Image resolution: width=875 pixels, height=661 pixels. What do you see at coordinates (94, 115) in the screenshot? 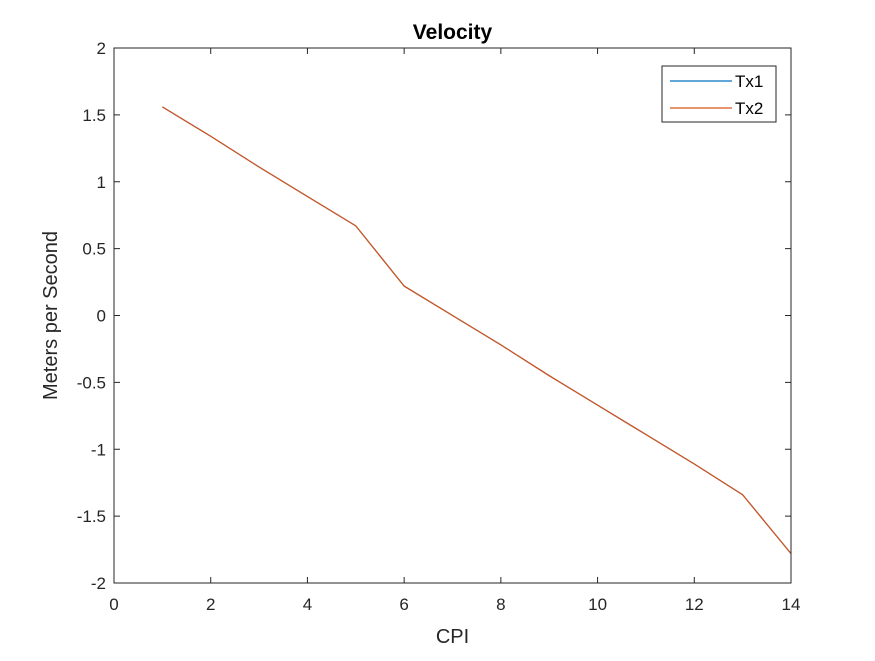
I see `y-tick-label: 1.5` at bounding box center [94, 115].